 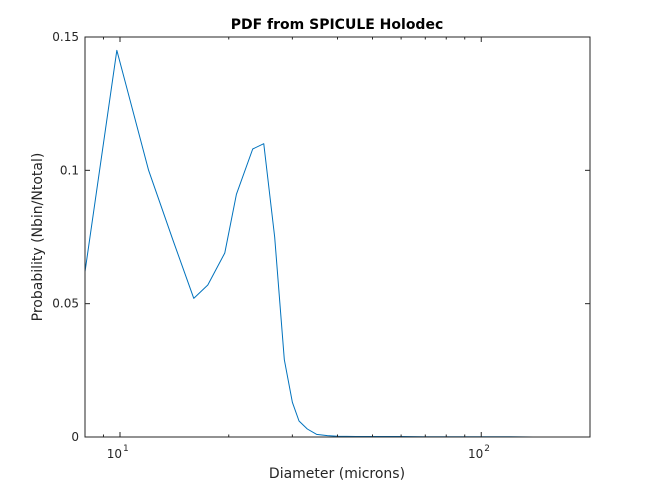 What do you see at coordinates (337, 474) in the screenshot?
I see `x-axis-label: Diameter (microns)` at bounding box center [337, 474].